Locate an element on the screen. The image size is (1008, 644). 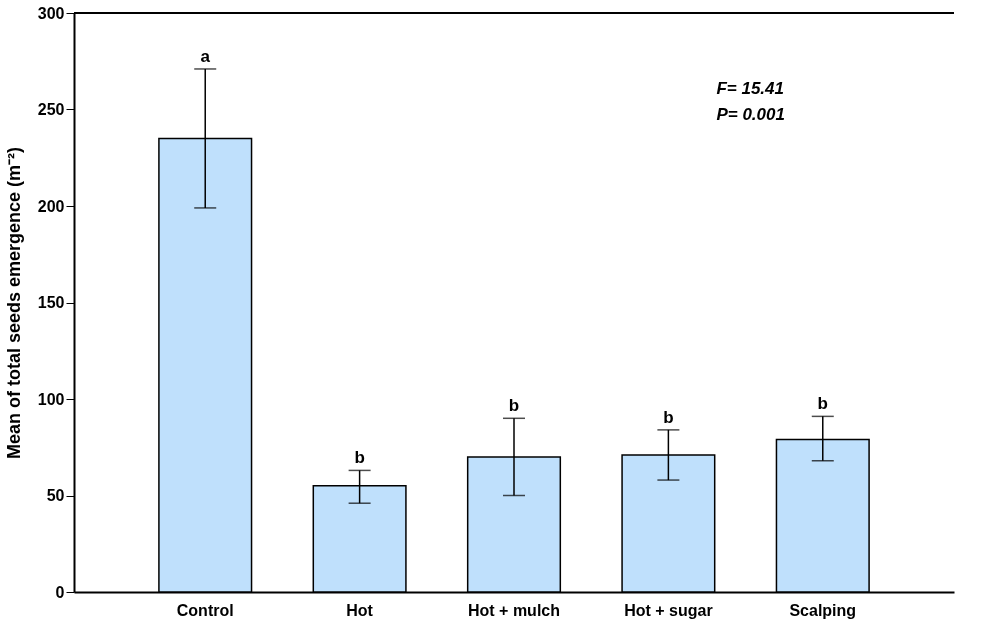
y-tick-label: 100 is located at coordinates (51, 399).